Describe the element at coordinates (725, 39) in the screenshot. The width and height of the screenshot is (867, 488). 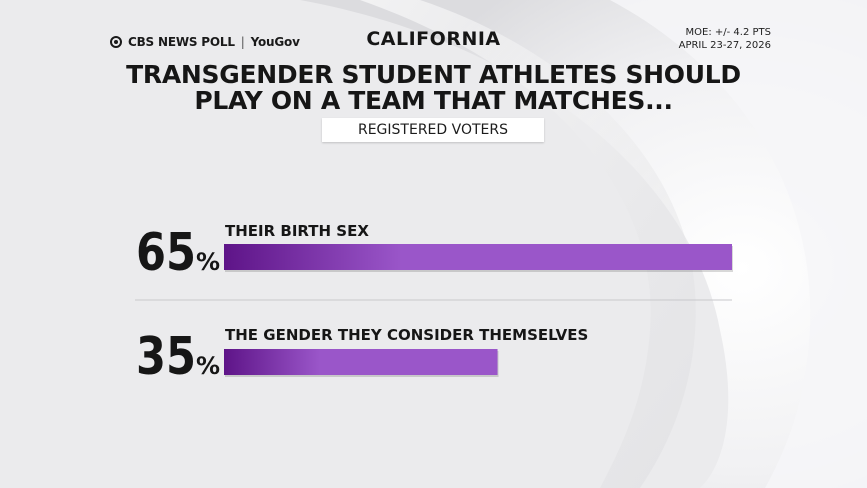
I see `poll-meta: MOE: +/- 4.2 PTS APRIL 23-27, 2026` at that location.